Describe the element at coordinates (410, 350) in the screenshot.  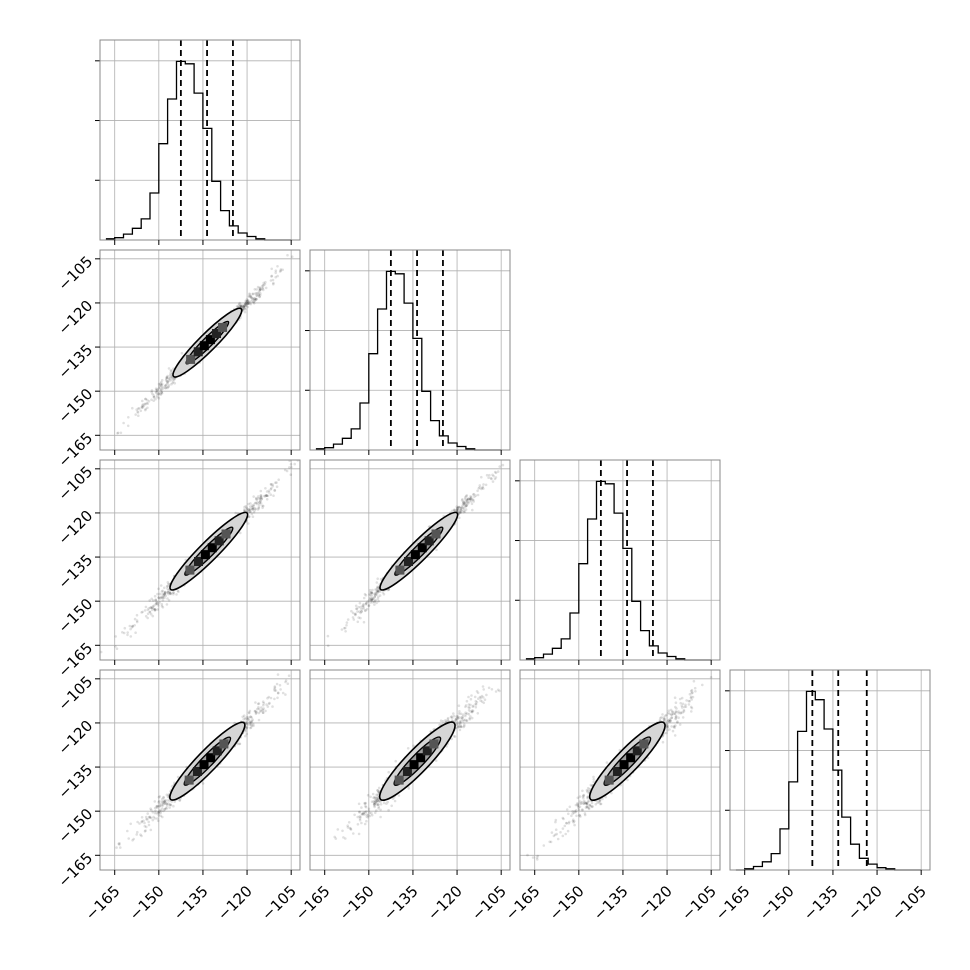
I see `histogram-frame` at that location.